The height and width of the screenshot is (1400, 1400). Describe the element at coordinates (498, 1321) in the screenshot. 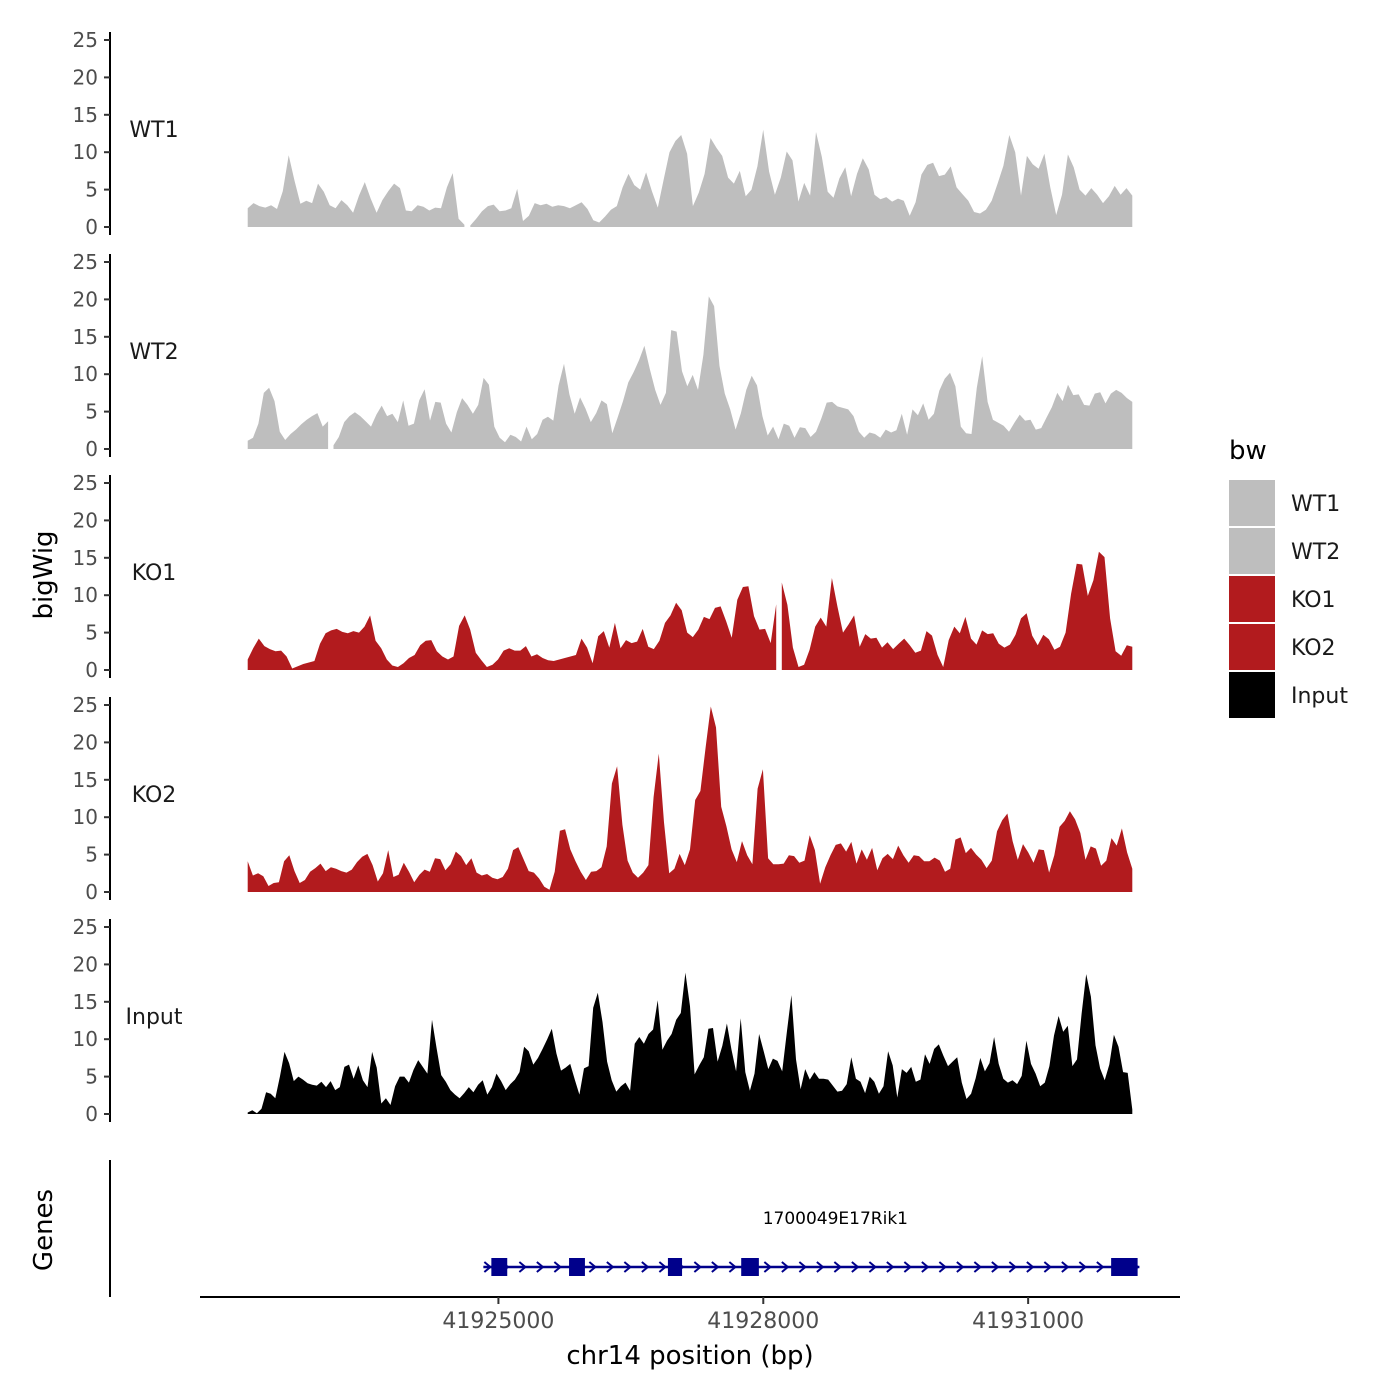

I see `x-tick-label: 41925000` at that location.